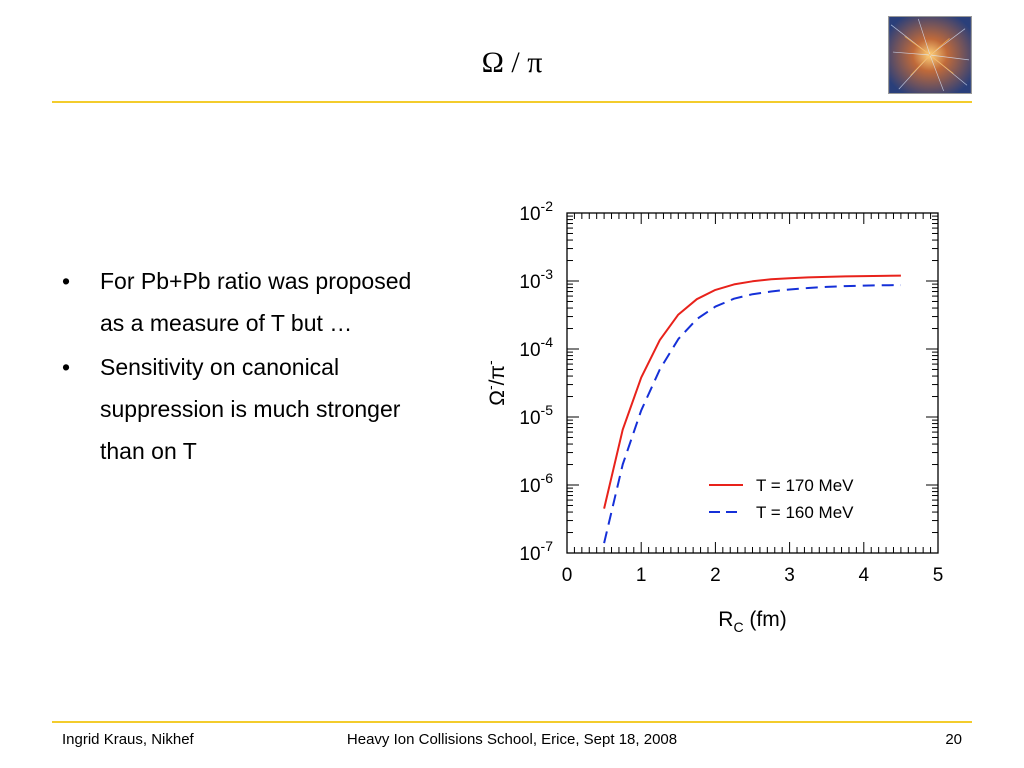  What do you see at coordinates (864, 575) in the screenshot?
I see `x-tick-label: 4` at bounding box center [864, 575].